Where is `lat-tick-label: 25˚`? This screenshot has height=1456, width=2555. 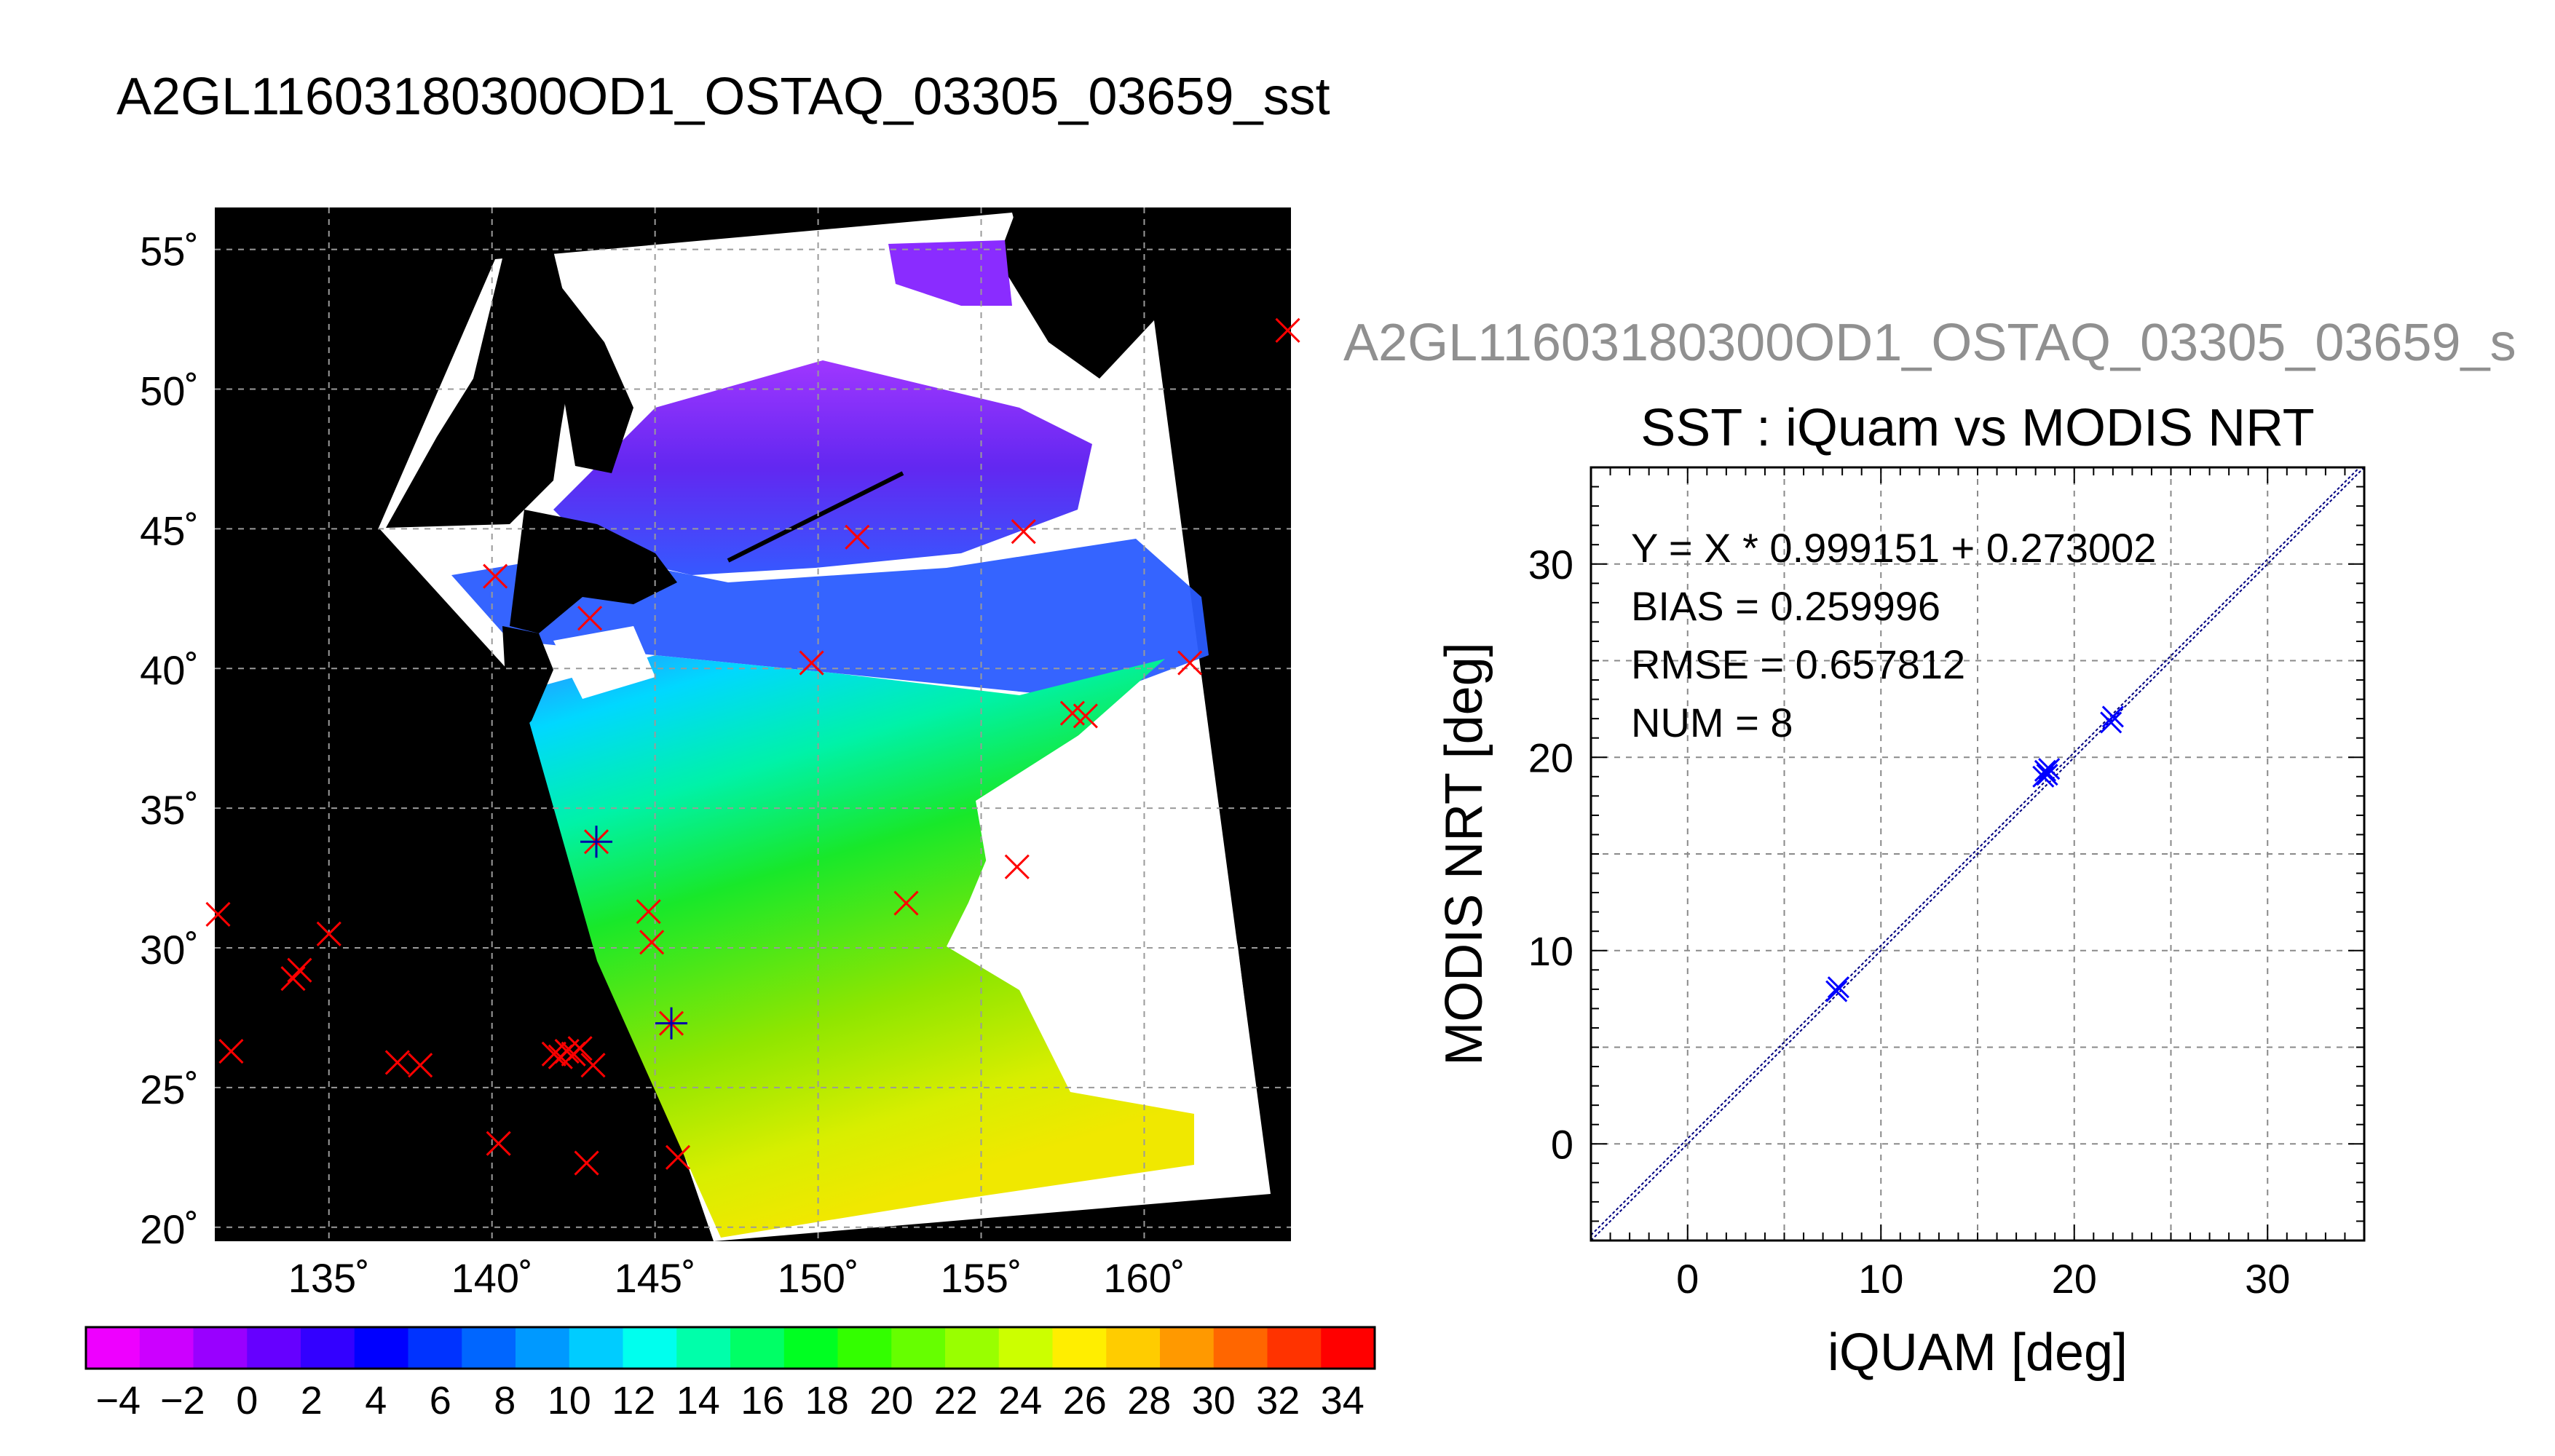
lat-tick-label: 25˚ is located at coordinates (169, 1089).